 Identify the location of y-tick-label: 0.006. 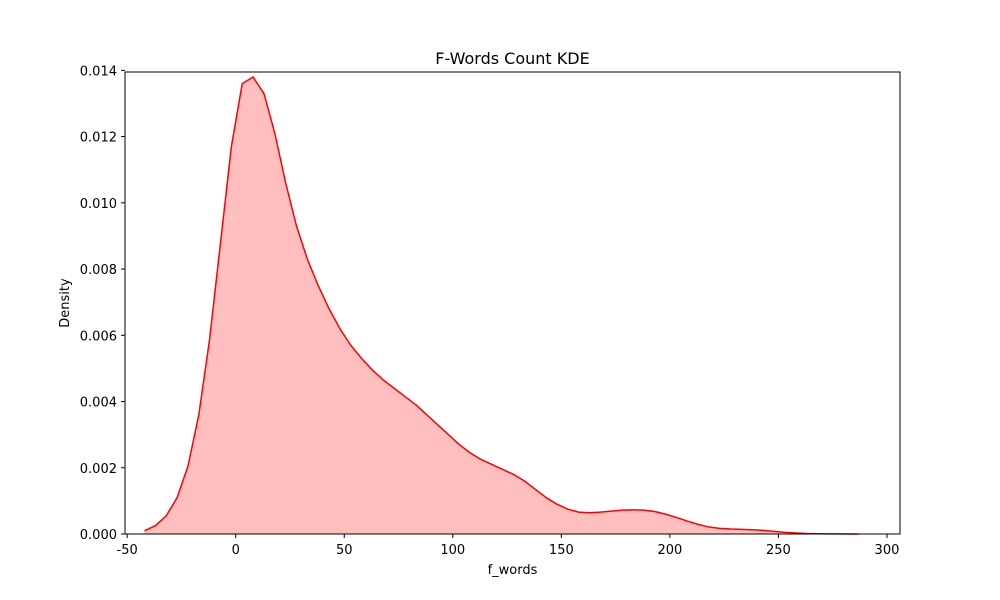
(98, 336).